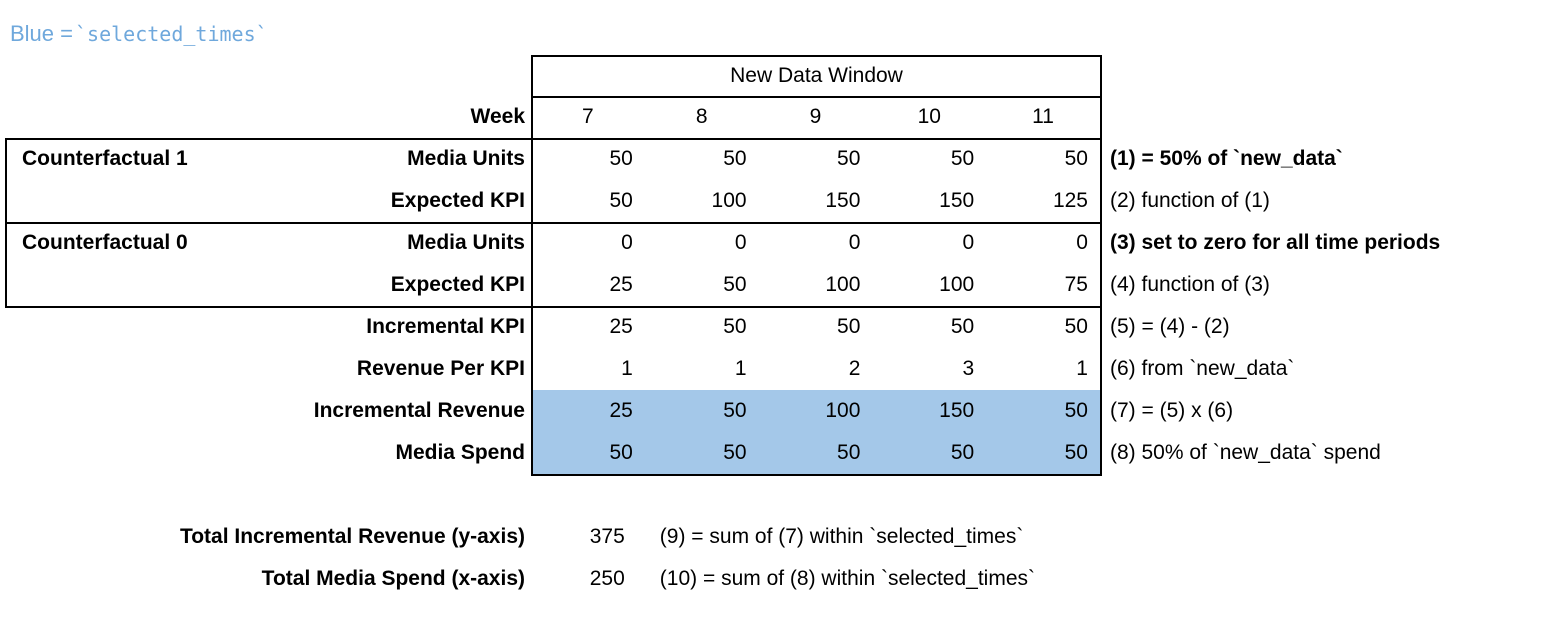  Describe the element at coordinates (701, 116) in the screenshot. I see `week-cell: 8` at that location.